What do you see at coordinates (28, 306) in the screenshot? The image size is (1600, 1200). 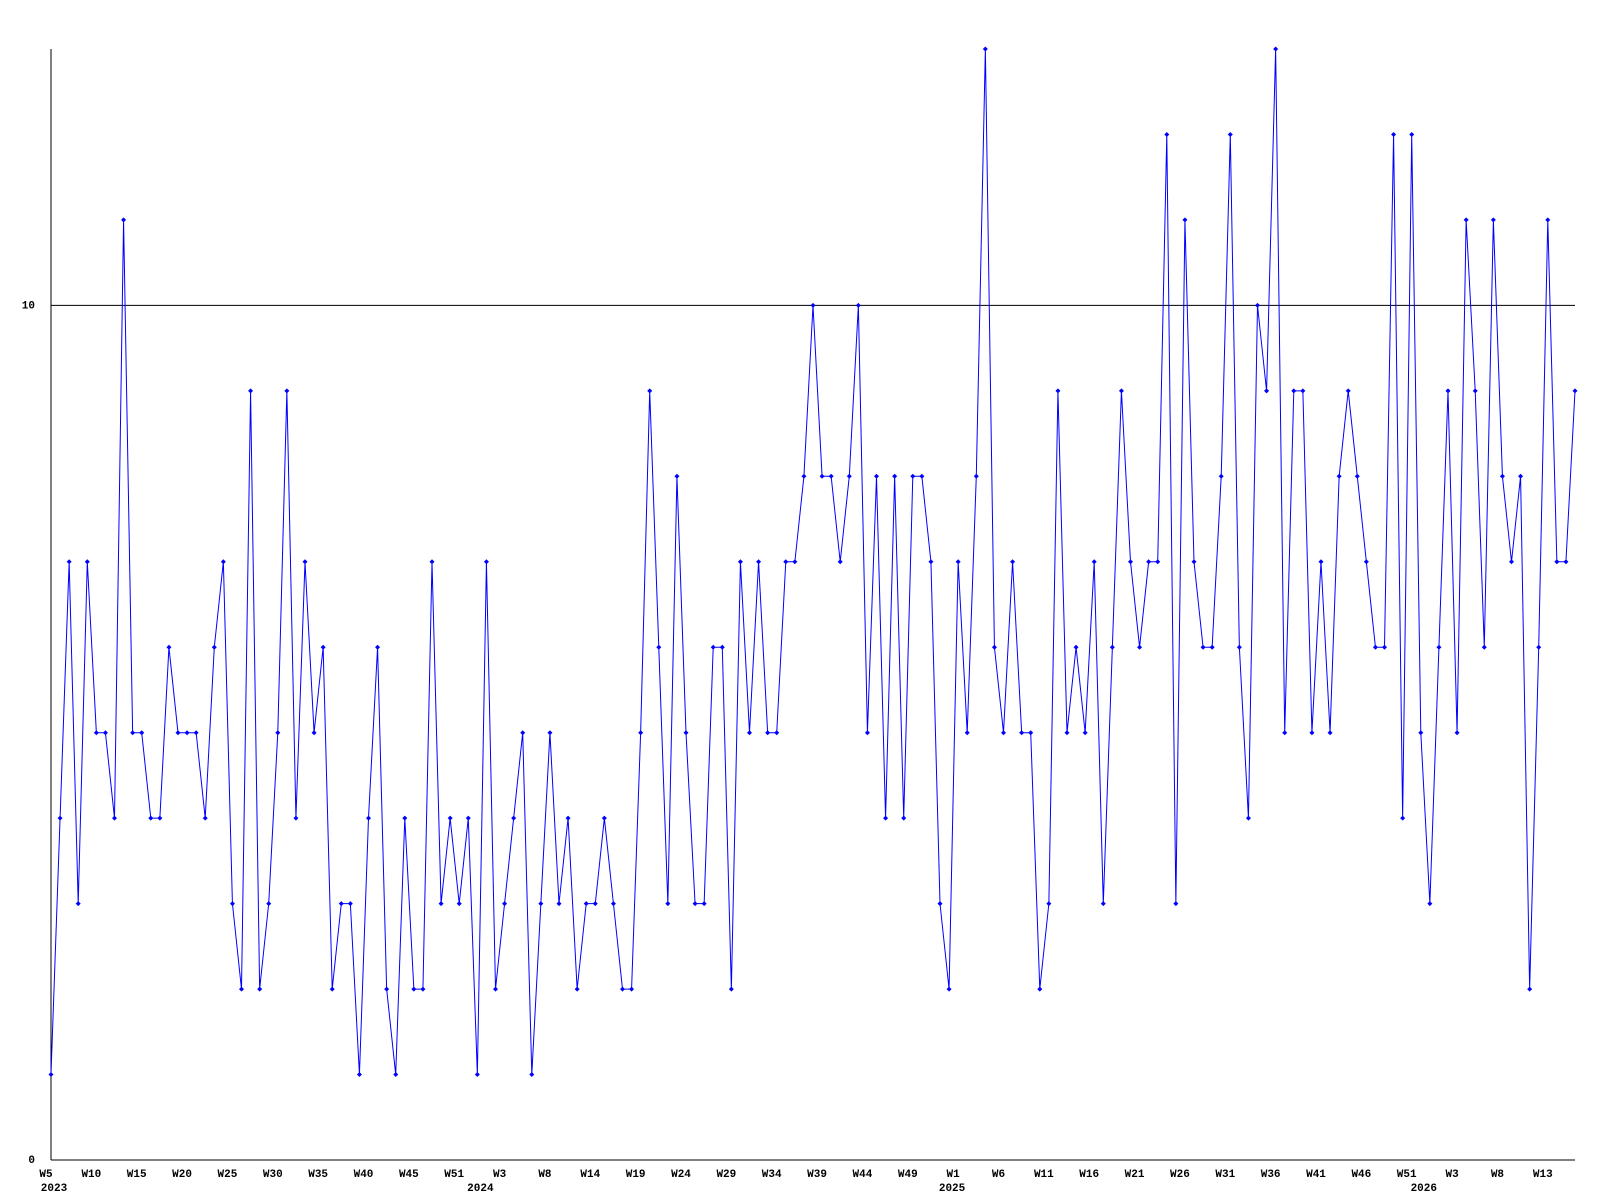 I see `y-tick-label: 10` at bounding box center [28, 306].